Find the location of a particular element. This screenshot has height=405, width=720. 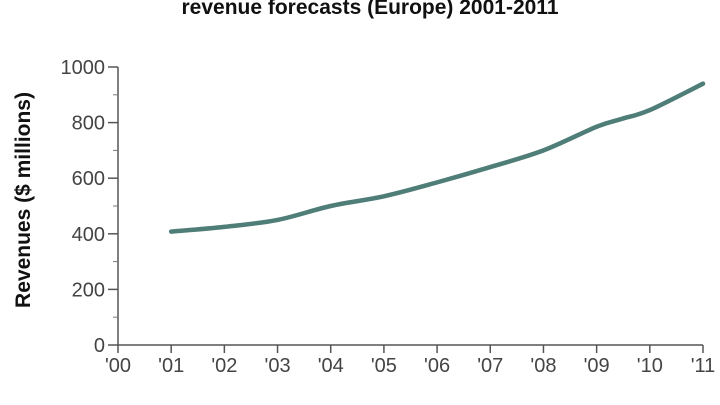

y-axis-label: Revenues ($ millions) is located at coordinates (23, 200).